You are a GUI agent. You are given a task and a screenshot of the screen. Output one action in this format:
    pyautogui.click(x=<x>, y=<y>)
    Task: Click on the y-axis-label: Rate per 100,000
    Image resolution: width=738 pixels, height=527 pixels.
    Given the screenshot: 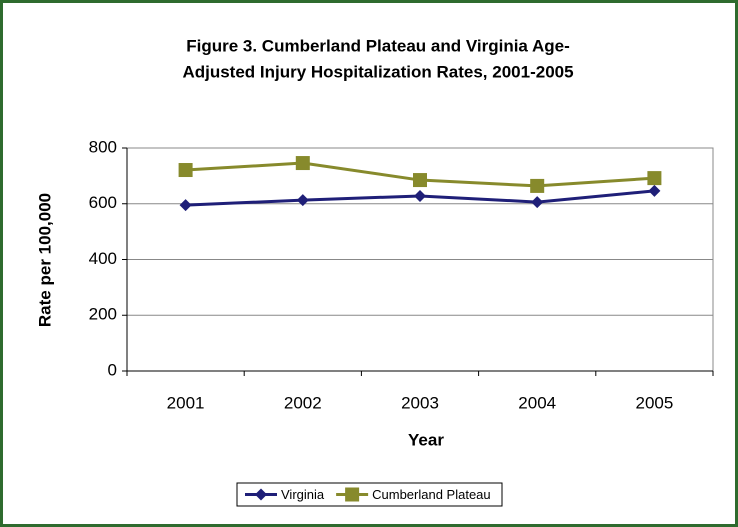 What is the action you would take?
    pyautogui.click(x=44, y=260)
    